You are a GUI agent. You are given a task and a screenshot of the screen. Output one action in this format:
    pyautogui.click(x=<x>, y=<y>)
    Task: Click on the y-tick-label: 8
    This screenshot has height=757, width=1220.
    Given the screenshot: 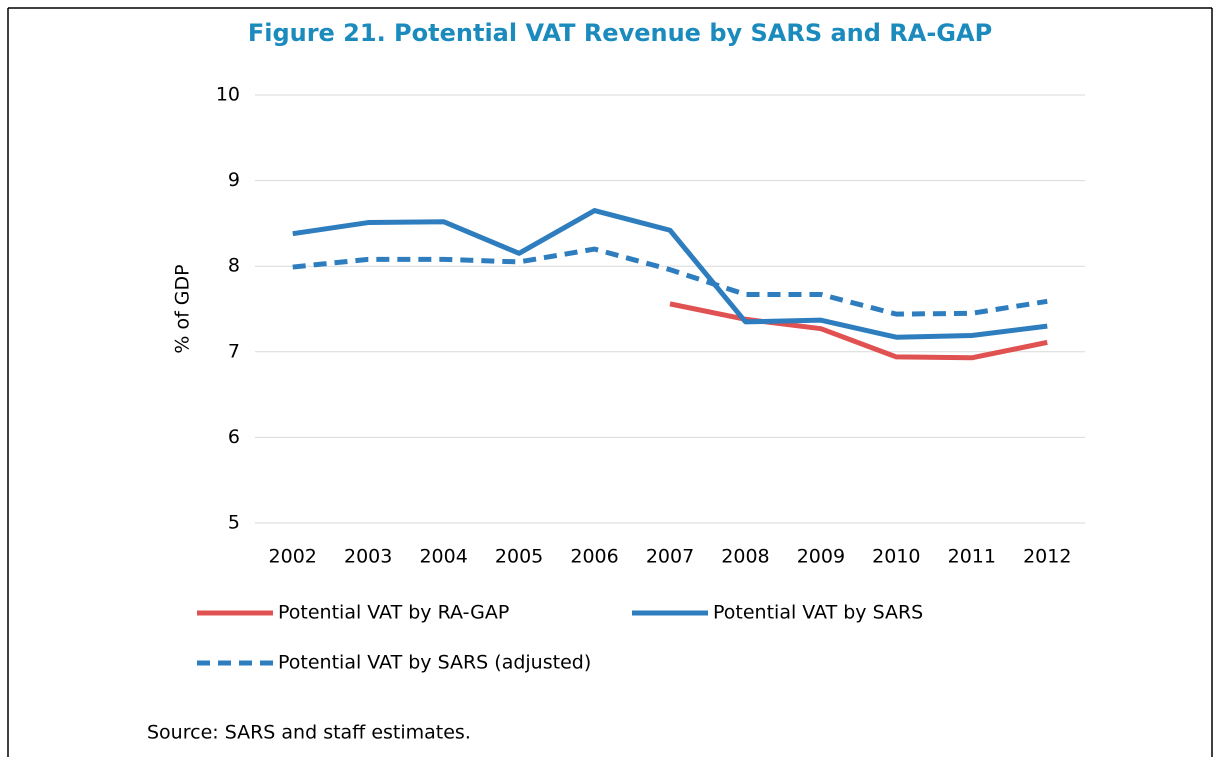 What is the action you would take?
    pyautogui.click(x=234, y=266)
    